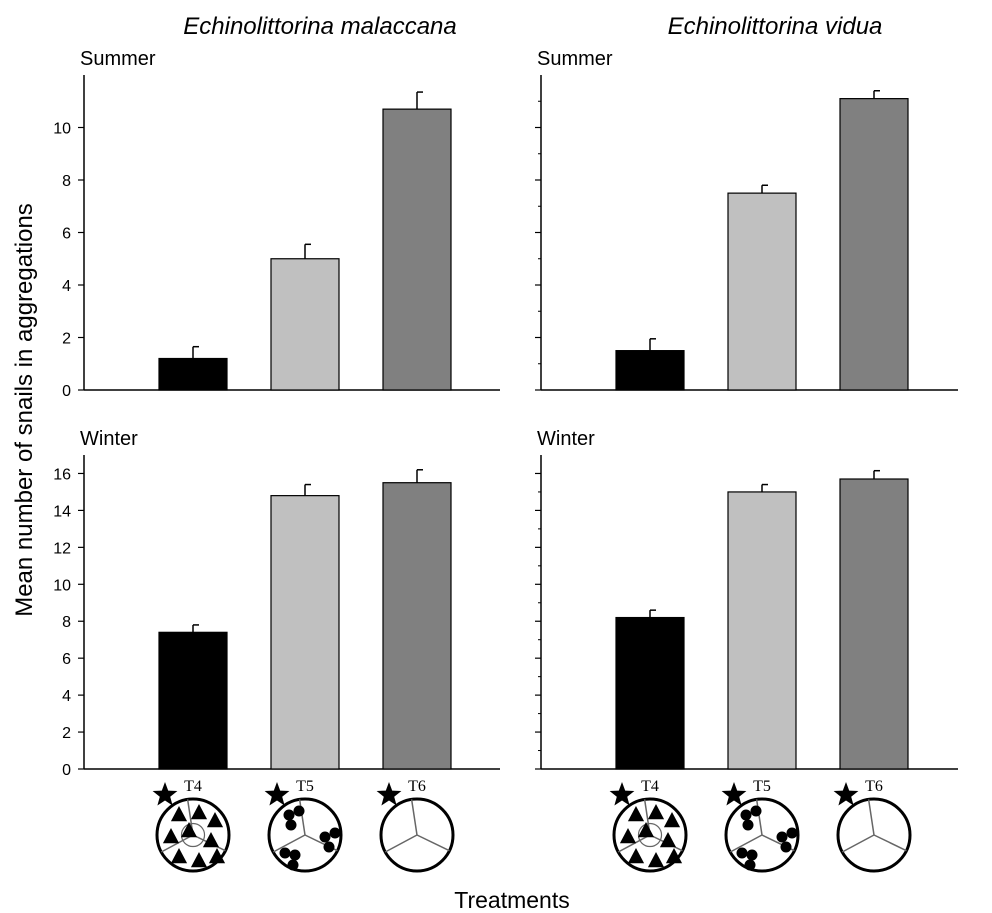 This screenshot has width=992, height=913. Describe the element at coordinates (775, 26) in the screenshot. I see `column-title-right: Echinolittorina vidua` at that location.